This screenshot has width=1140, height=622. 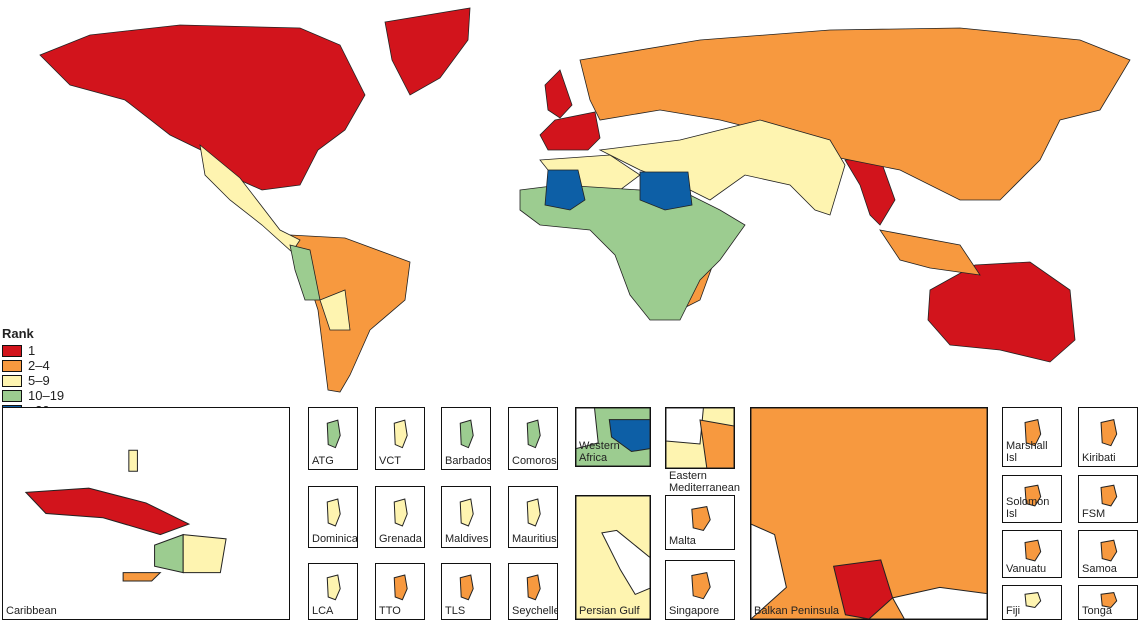 I want to click on legend-label: 10–19, so click(x=46, y=395).